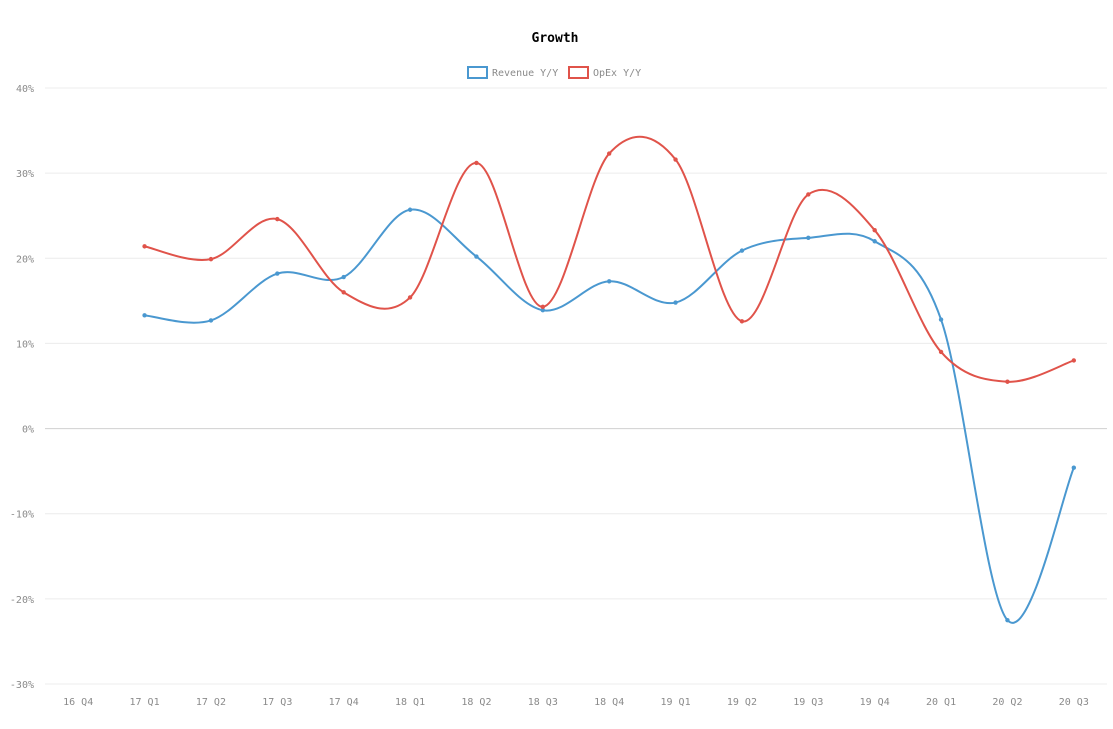  I want to click on legend-label-revenue: Revenue Y/Y, so click(525, 73).